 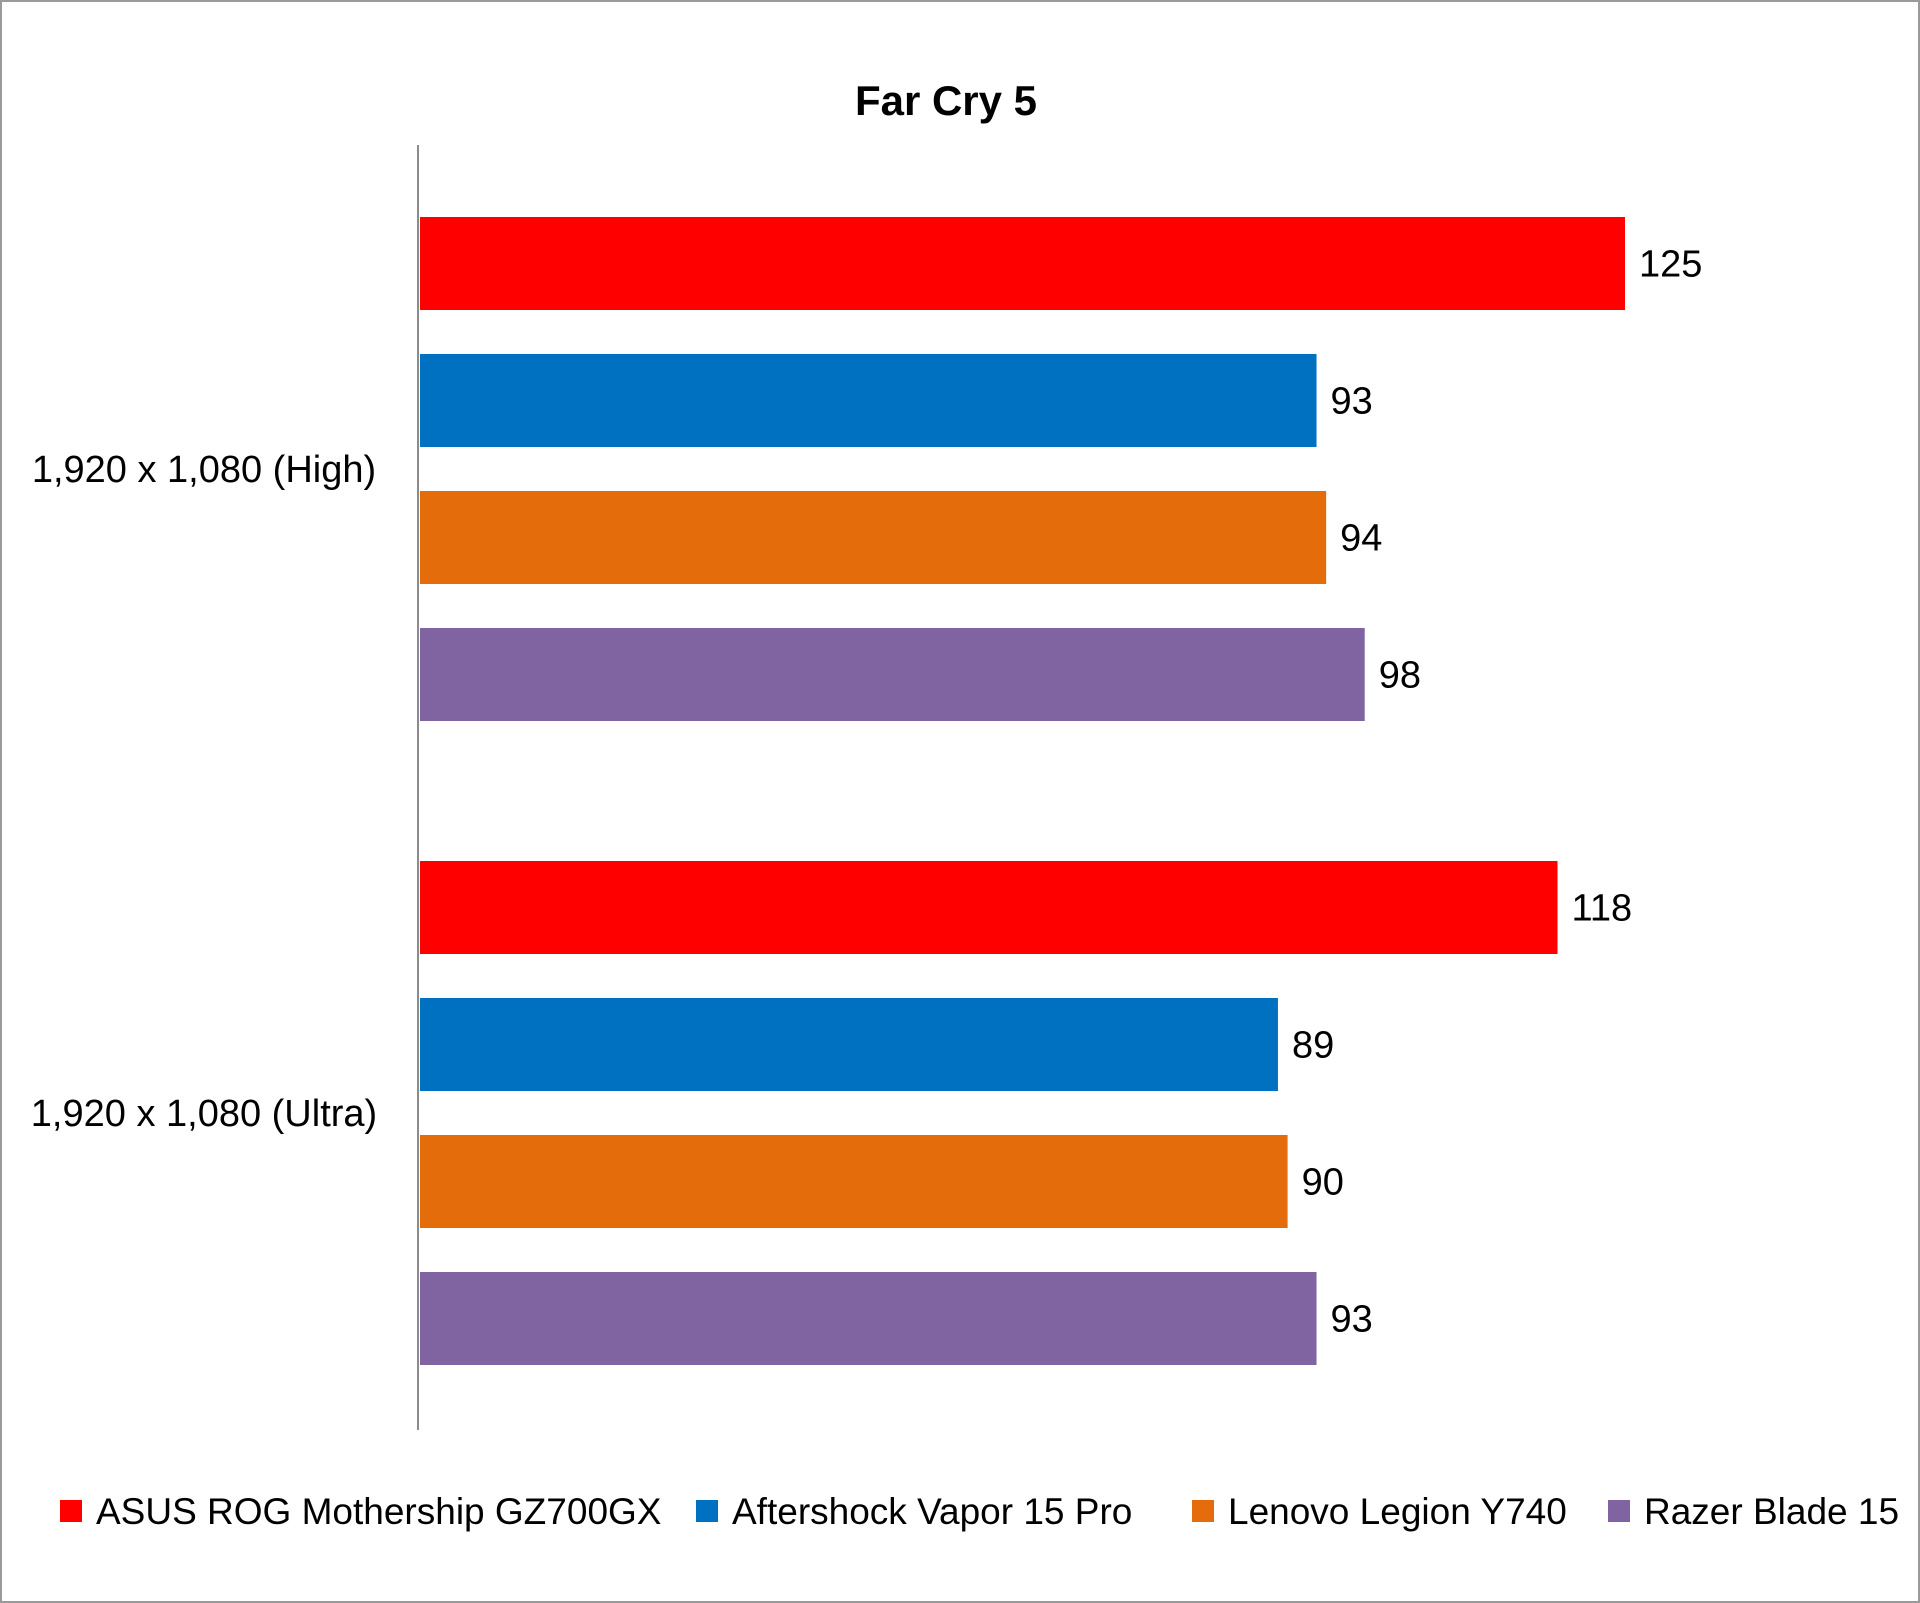 I want to click on data-label: 89, so click(x=1313, y=1046).